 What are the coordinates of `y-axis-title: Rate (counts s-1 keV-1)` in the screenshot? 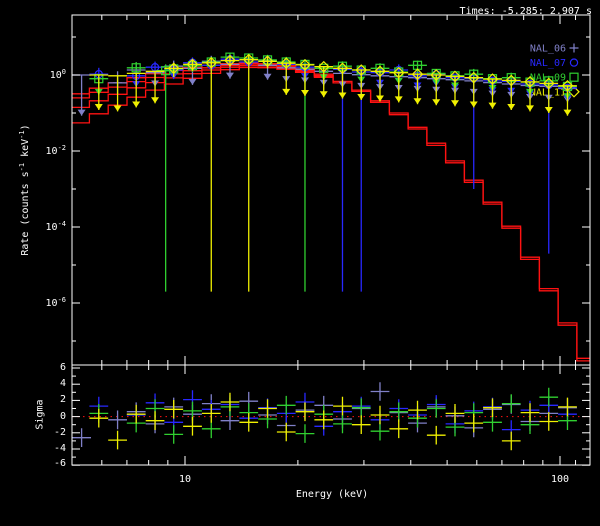 It's located at (24, 189).